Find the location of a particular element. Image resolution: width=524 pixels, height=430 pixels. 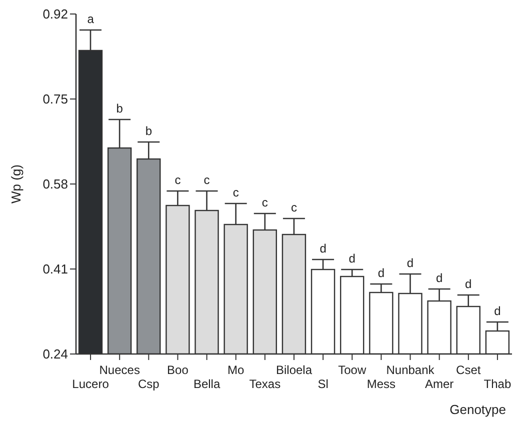

x-tick-label: Csp is located at coordinates (149, 384).